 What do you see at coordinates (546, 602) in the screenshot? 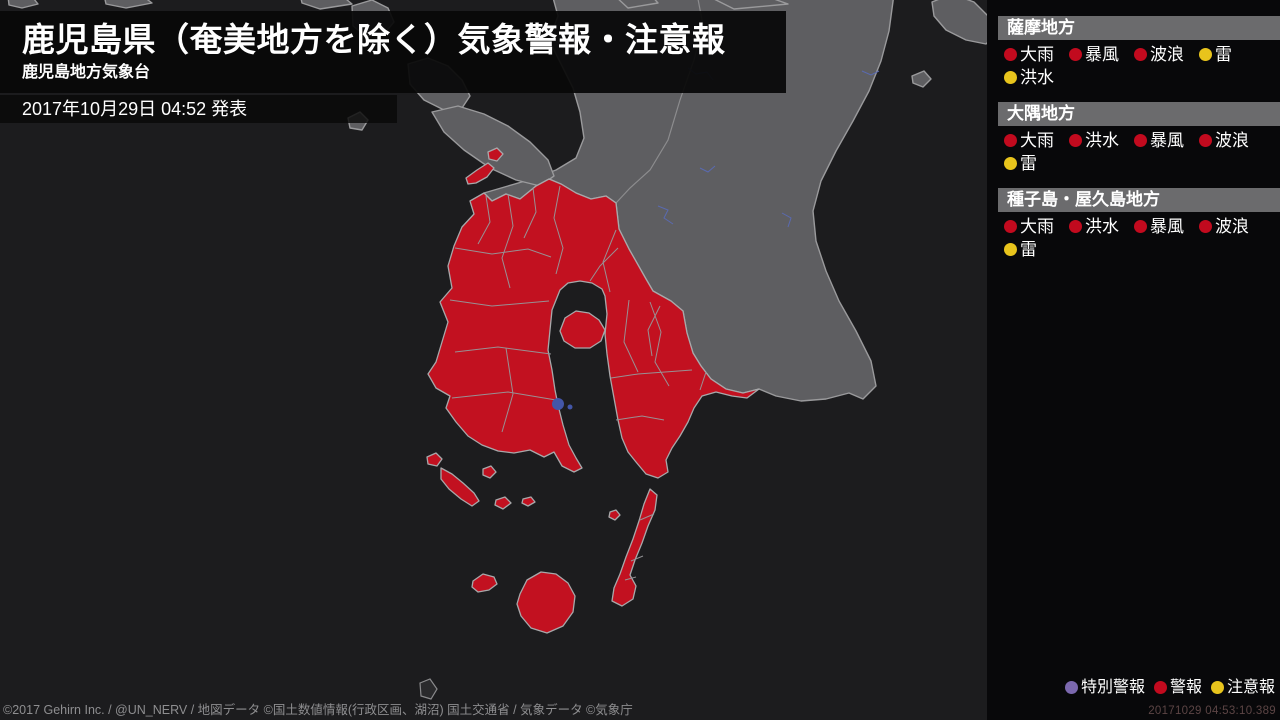
I see `yakushima` at bounding box center [546, 602].